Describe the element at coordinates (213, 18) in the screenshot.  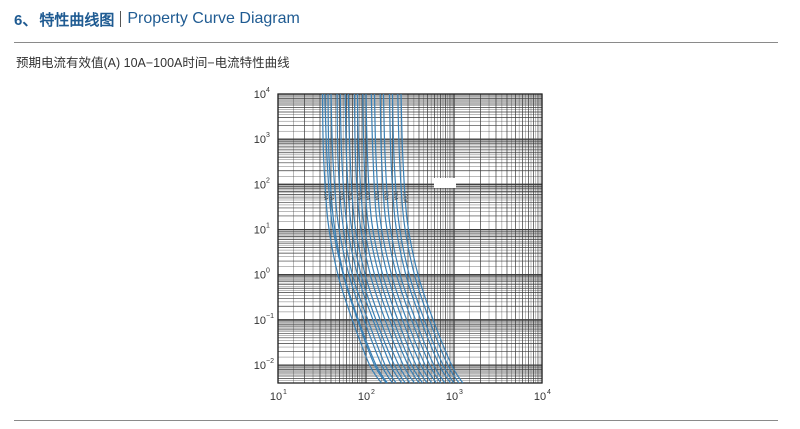
I see `section-title-en: Property Curve Diagram` at that location.